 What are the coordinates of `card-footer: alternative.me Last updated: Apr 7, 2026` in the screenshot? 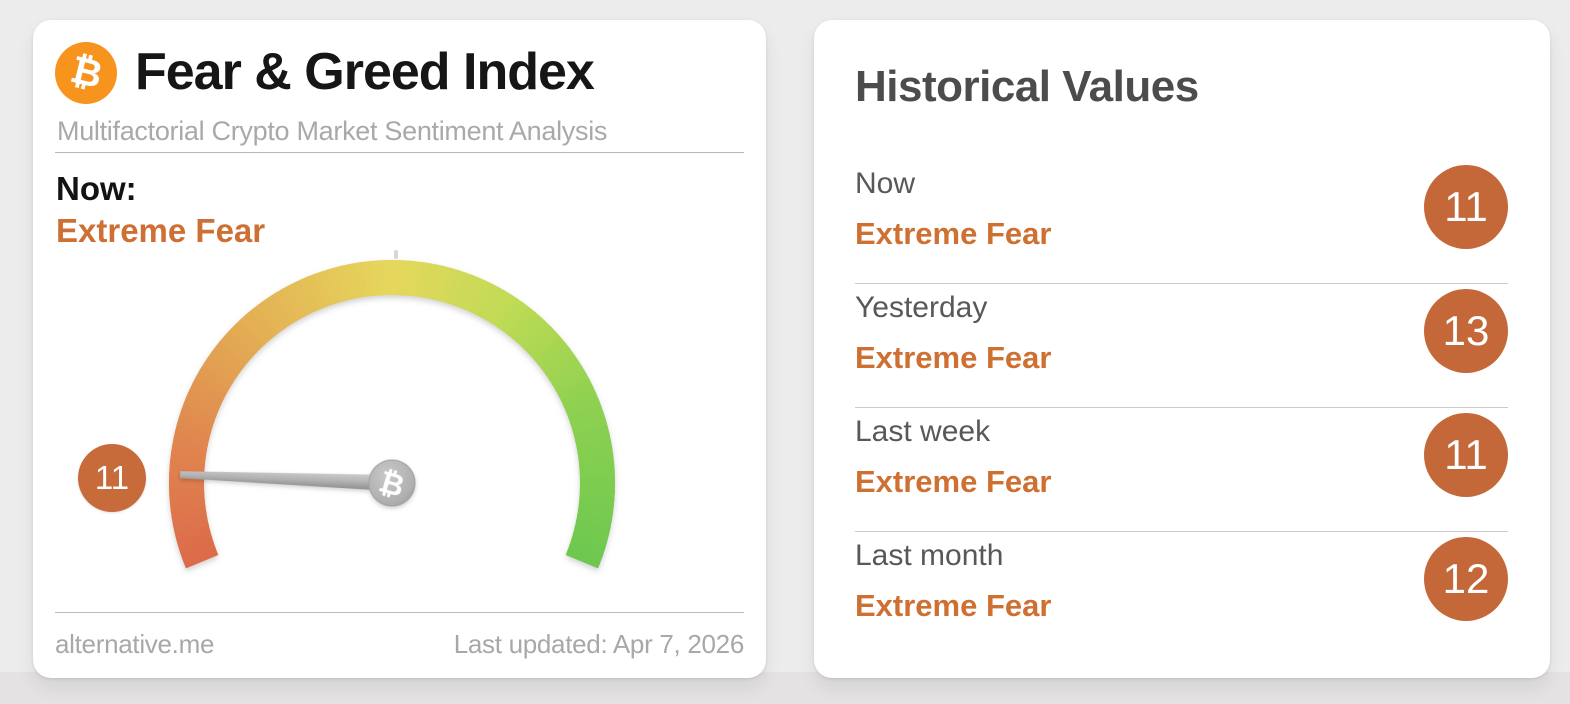 It's located at (399, 636).